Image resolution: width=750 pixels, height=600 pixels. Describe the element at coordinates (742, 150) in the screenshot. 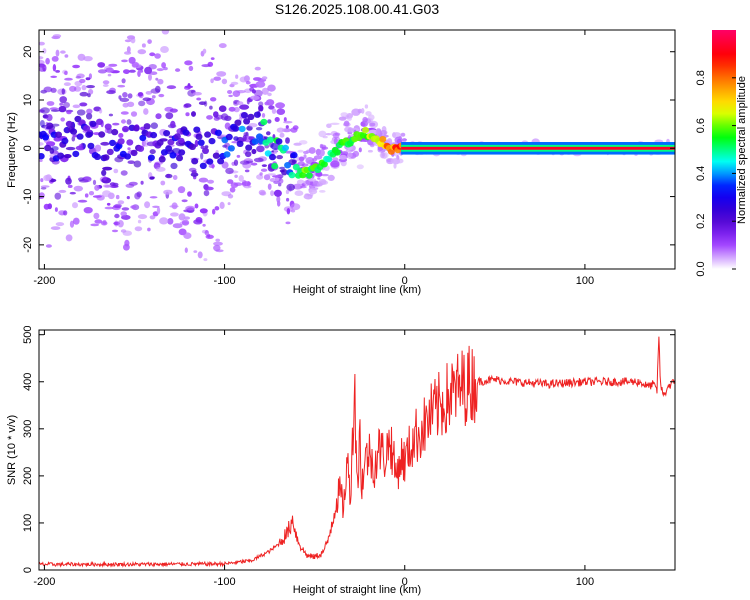

I see `colorbar-label: Normalized spectral amplitude` at that location.